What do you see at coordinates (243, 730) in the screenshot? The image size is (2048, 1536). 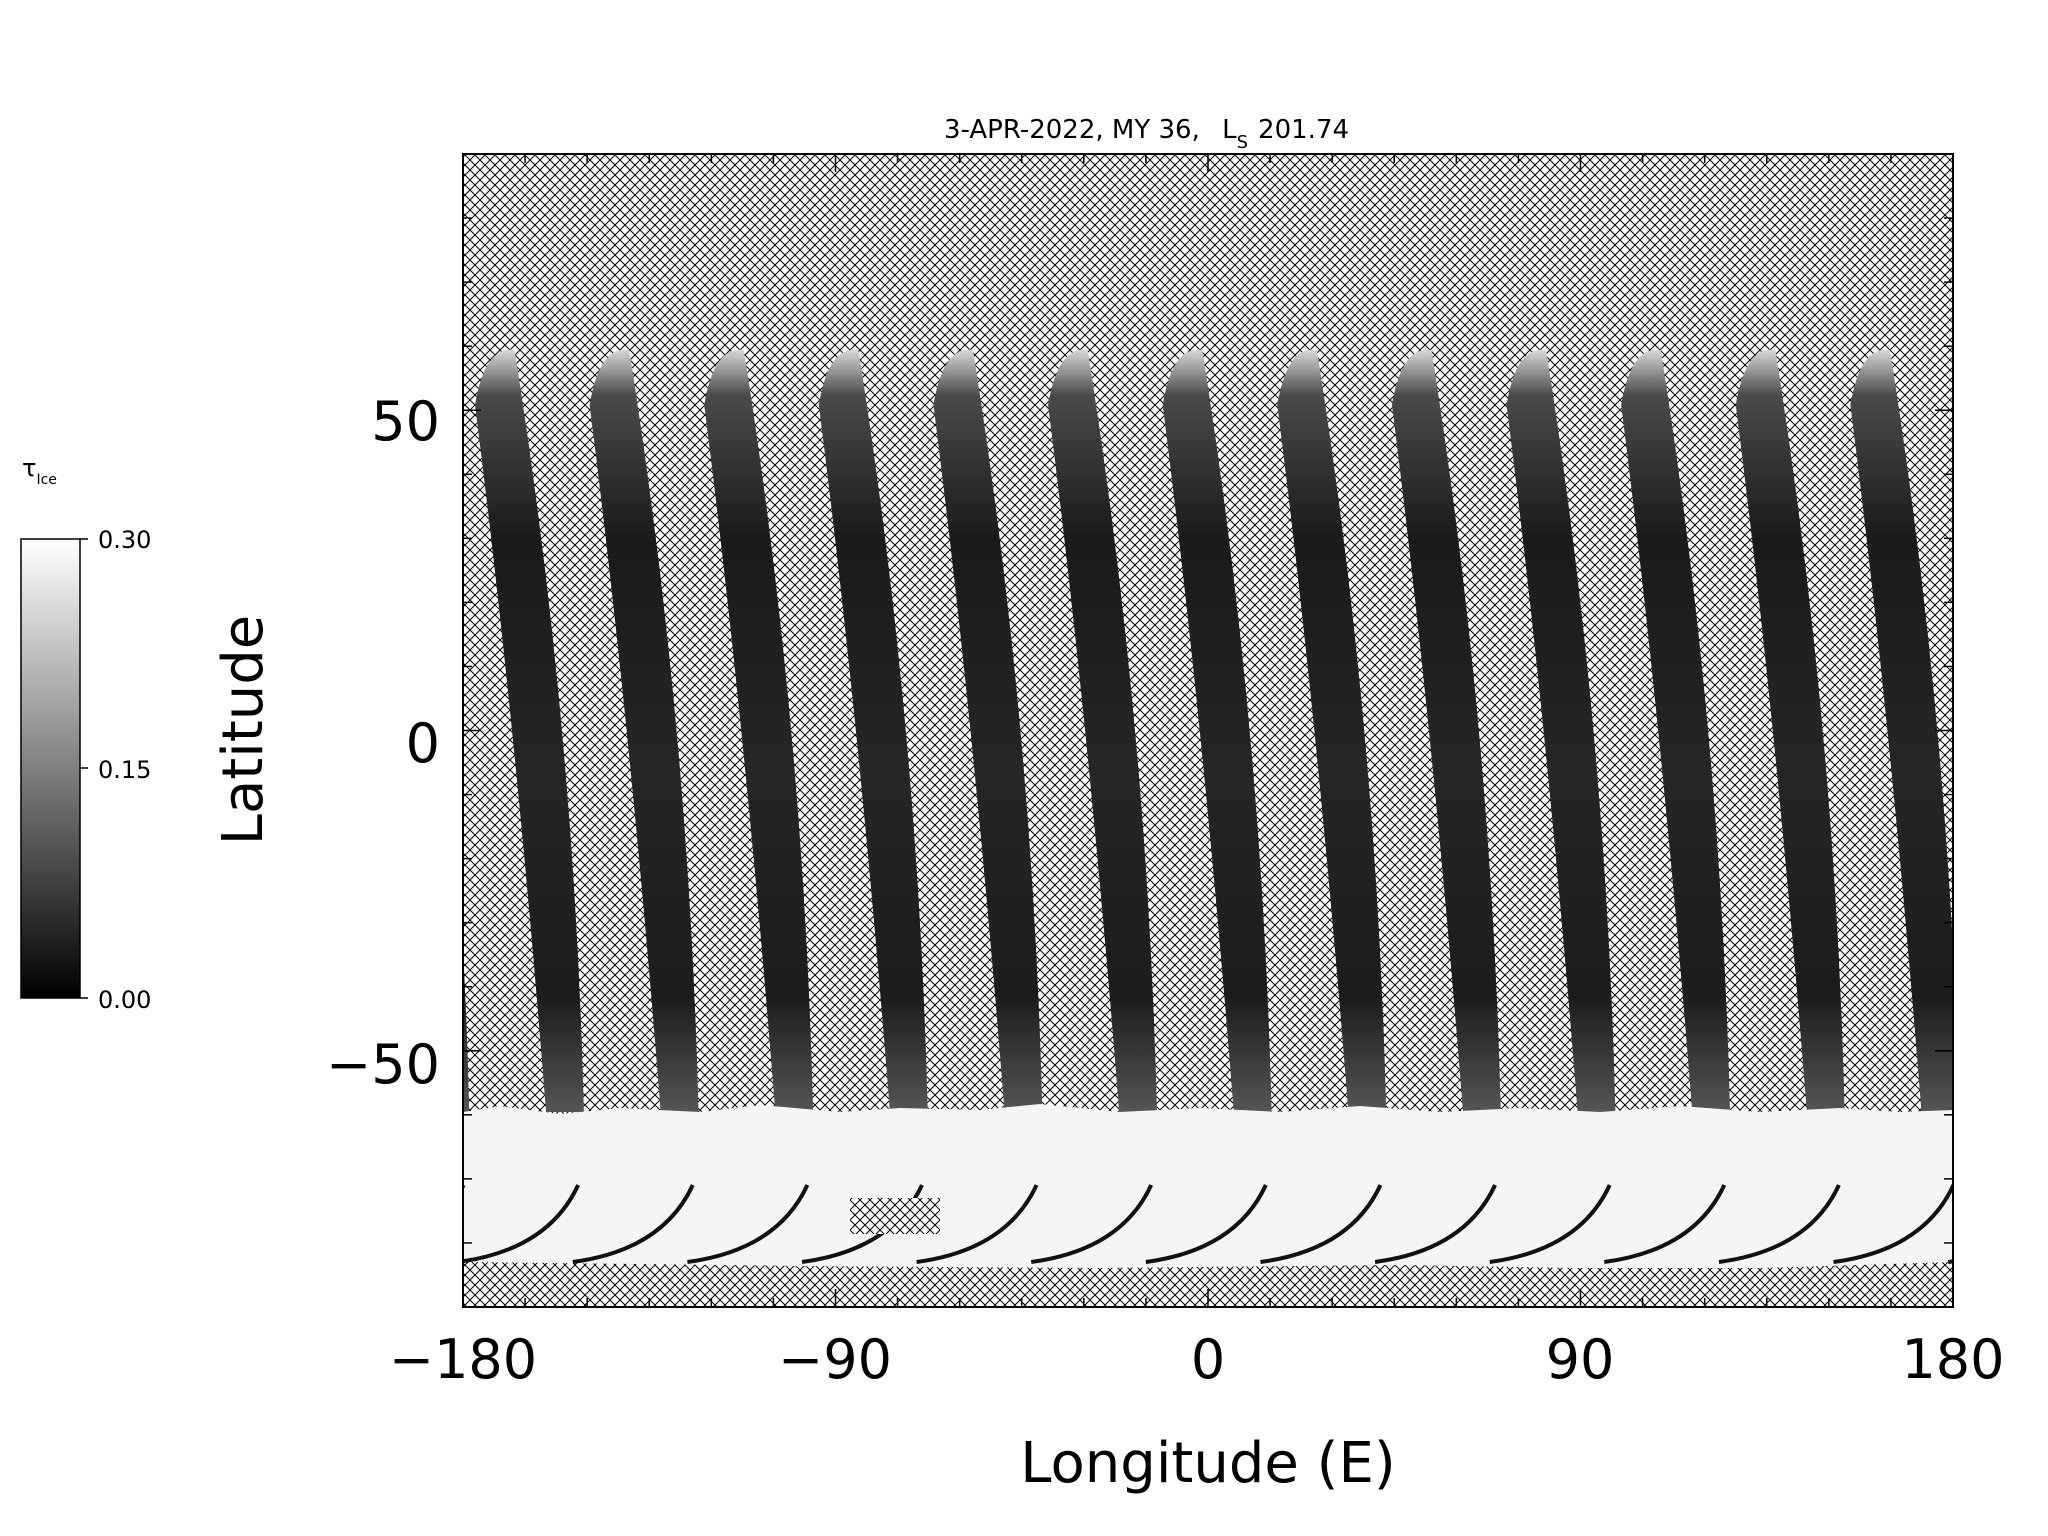 I see `y-axis-label: Latitude` at bounding box center [243, 730].